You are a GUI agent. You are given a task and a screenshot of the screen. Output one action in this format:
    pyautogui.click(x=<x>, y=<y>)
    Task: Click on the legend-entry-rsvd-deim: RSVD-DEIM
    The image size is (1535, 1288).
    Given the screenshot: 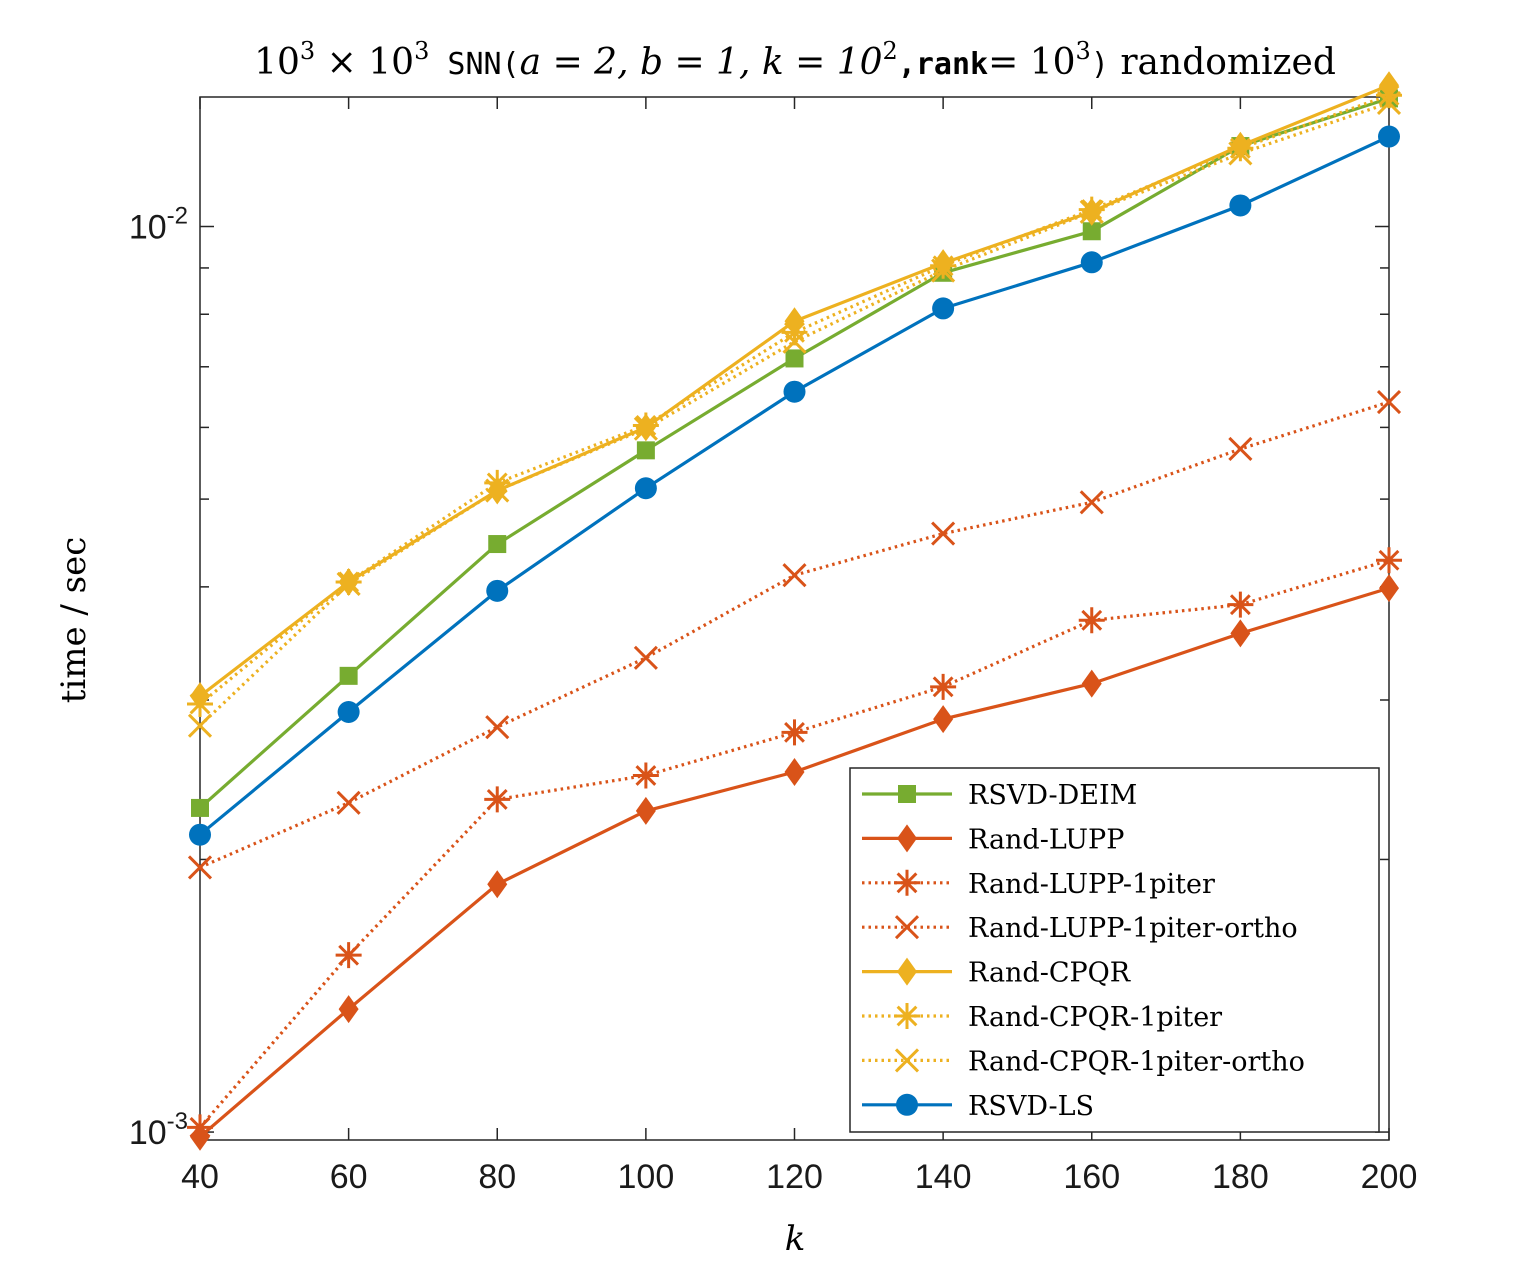 What is the action you would take?
    pyautogui.click(x=999, y=795)
    